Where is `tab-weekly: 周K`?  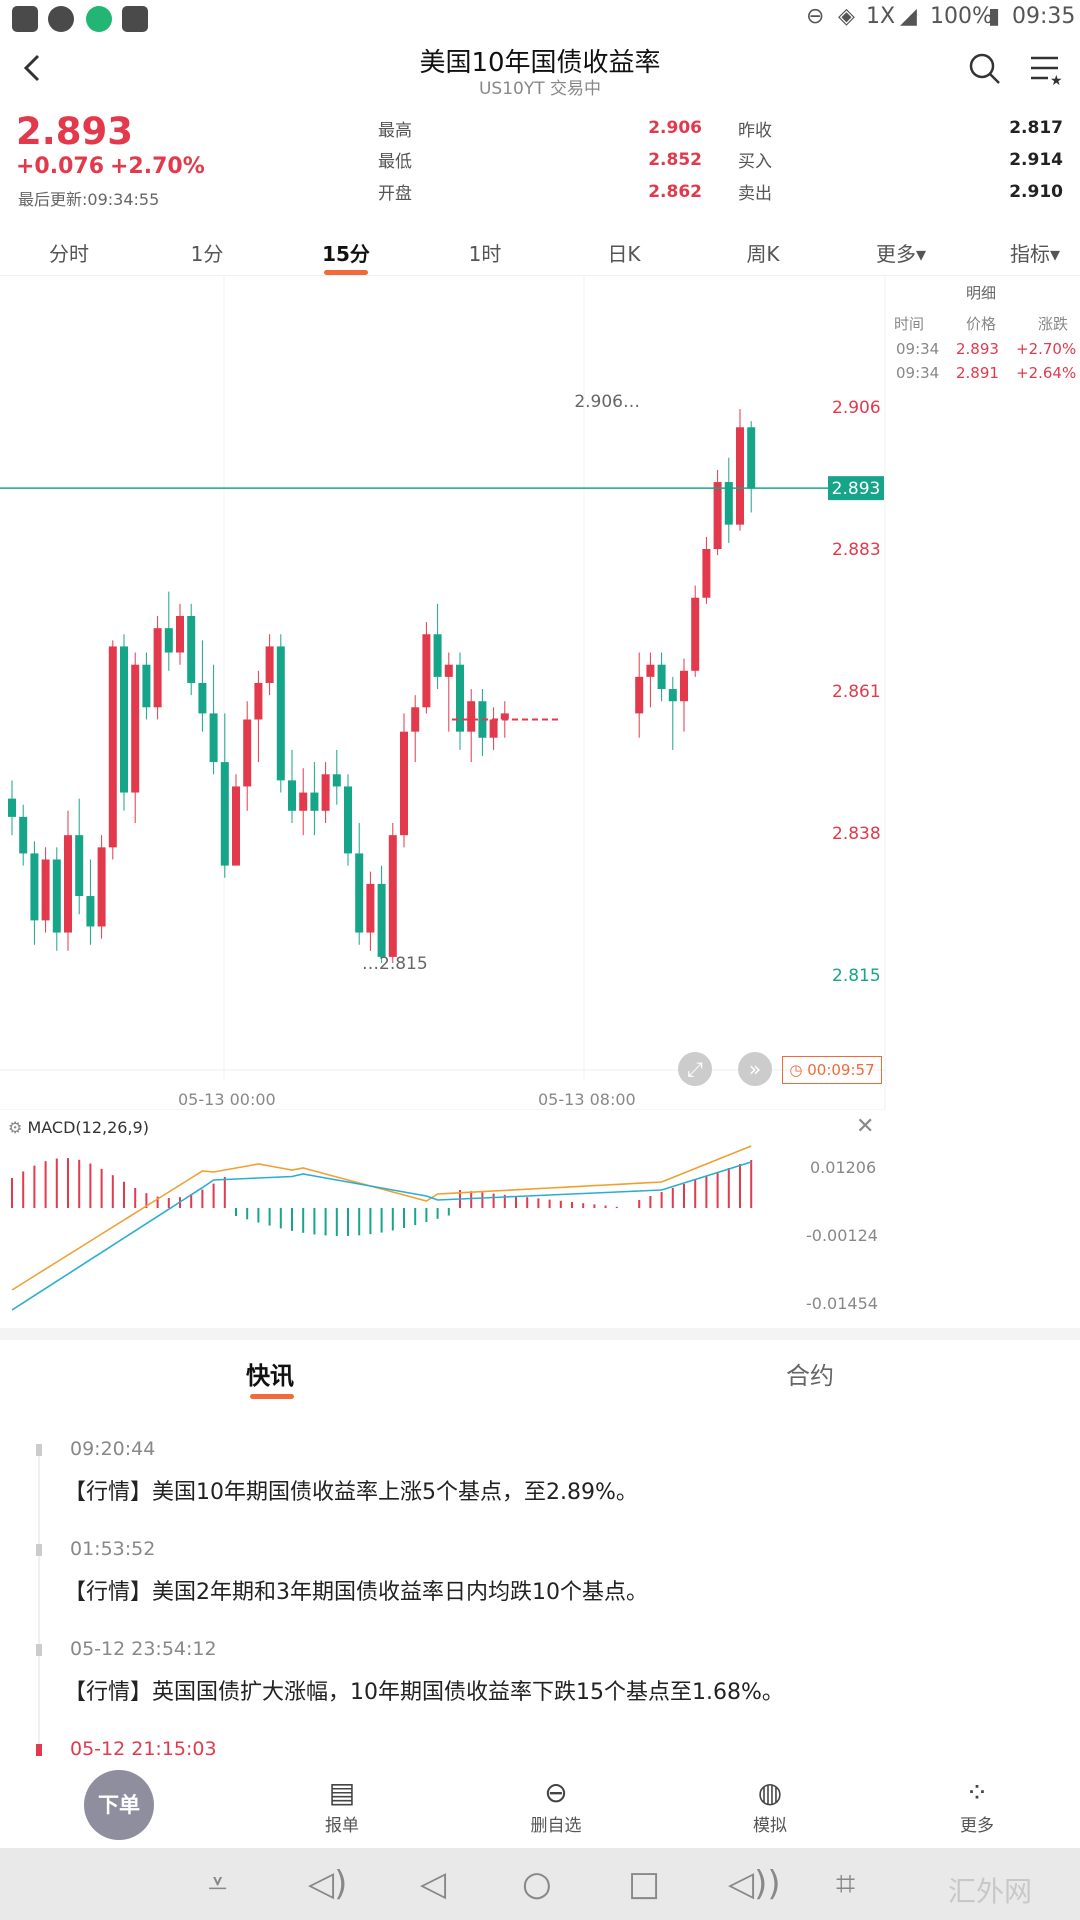
tab-weekly: 周K is located at coordinates (763, 254).